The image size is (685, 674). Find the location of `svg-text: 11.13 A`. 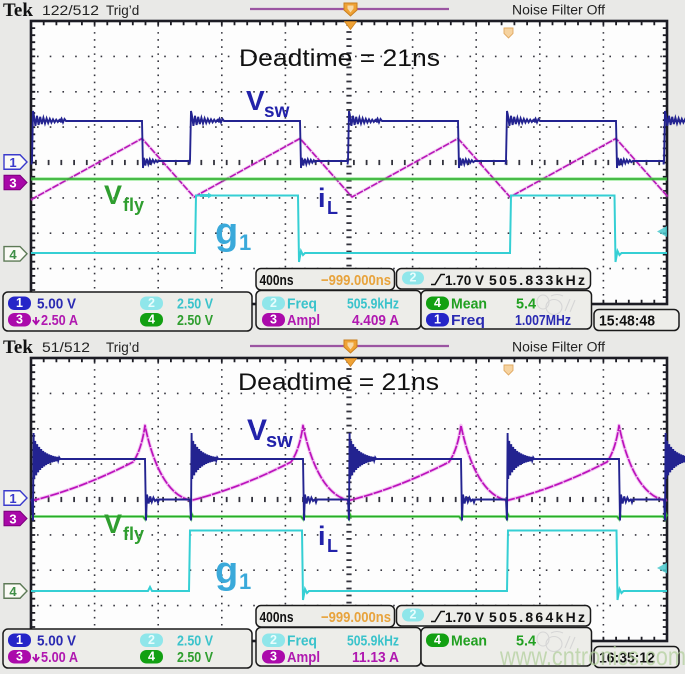

svg-text: 11.13 A is located at coordinates (375, 657).